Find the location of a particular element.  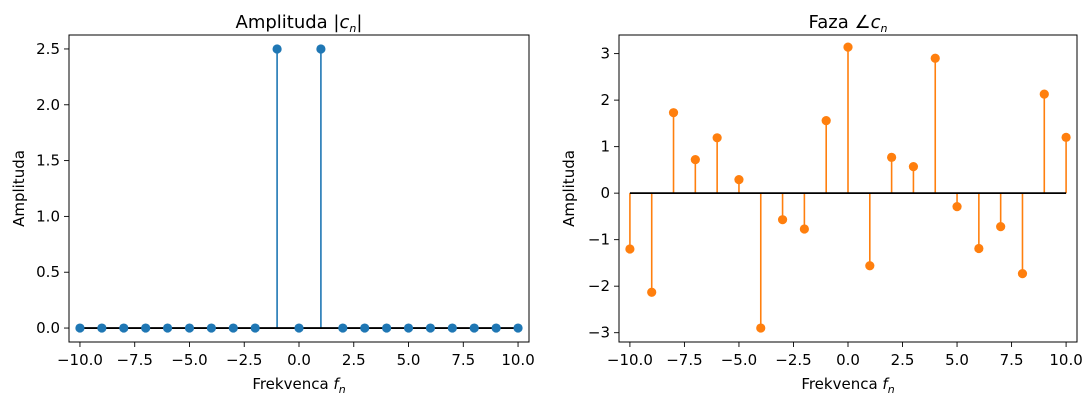

y-tick-label: 1.5 is located at coordinates (48, 161).